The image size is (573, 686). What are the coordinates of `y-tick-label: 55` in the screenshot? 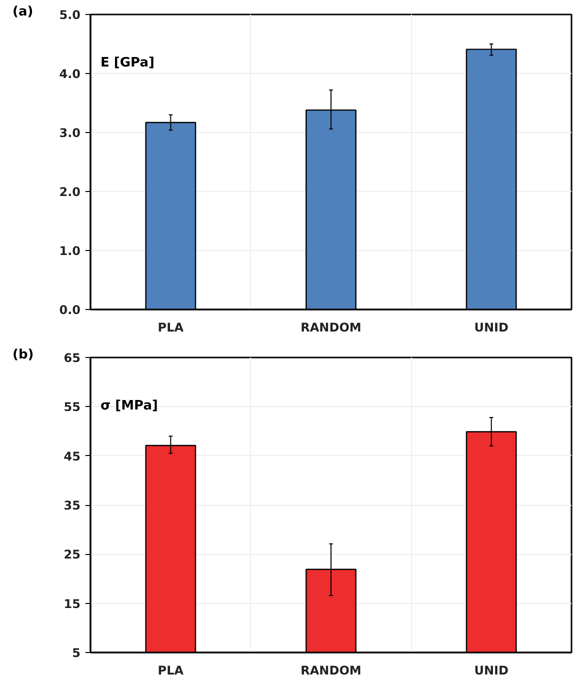 It's located at (72, 407).